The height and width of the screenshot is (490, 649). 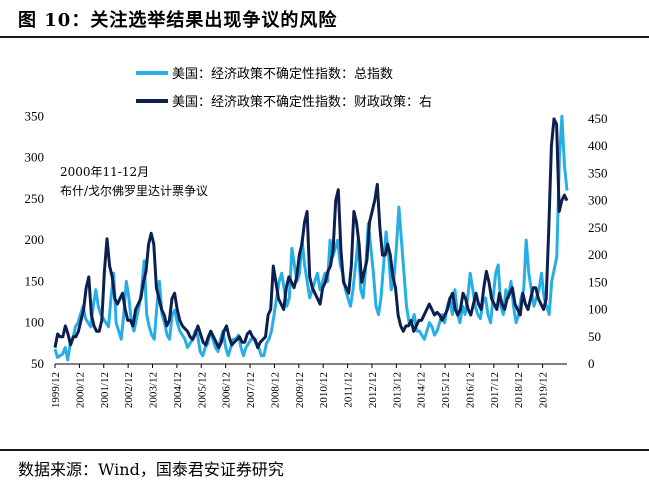 What do you see at coordinates (275, 390) in the screenshot?
I see `x-tick-label: 2008/12` at bounding box center [275, 390].